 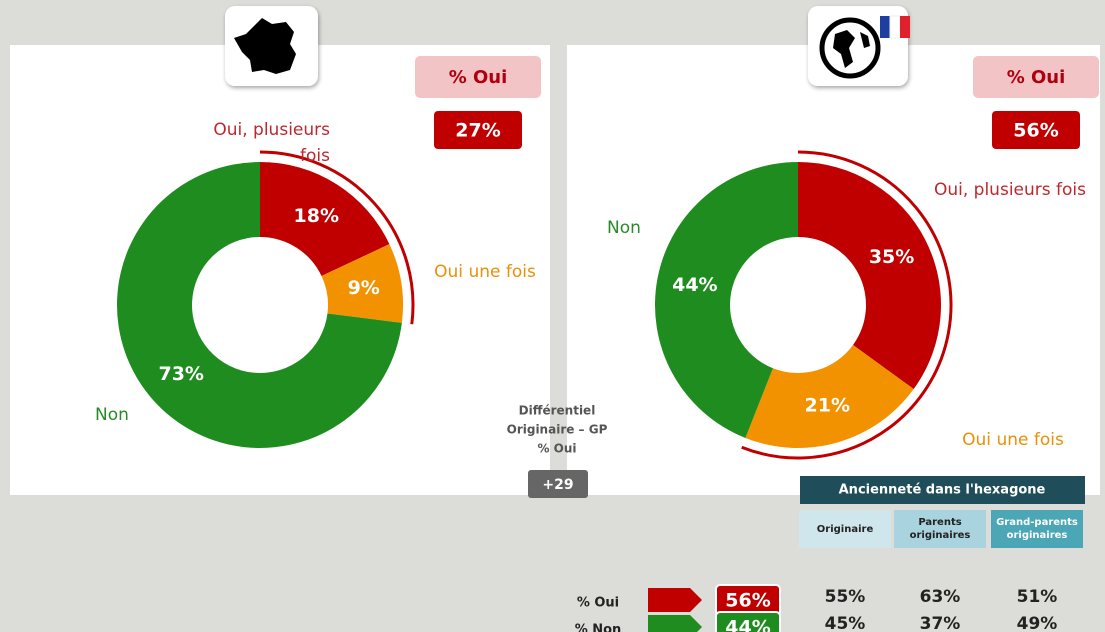 What do you see at coordinates (180, 374) in the screenshot?
I see `slice-label: 73%` at bounding box center [180, 374].